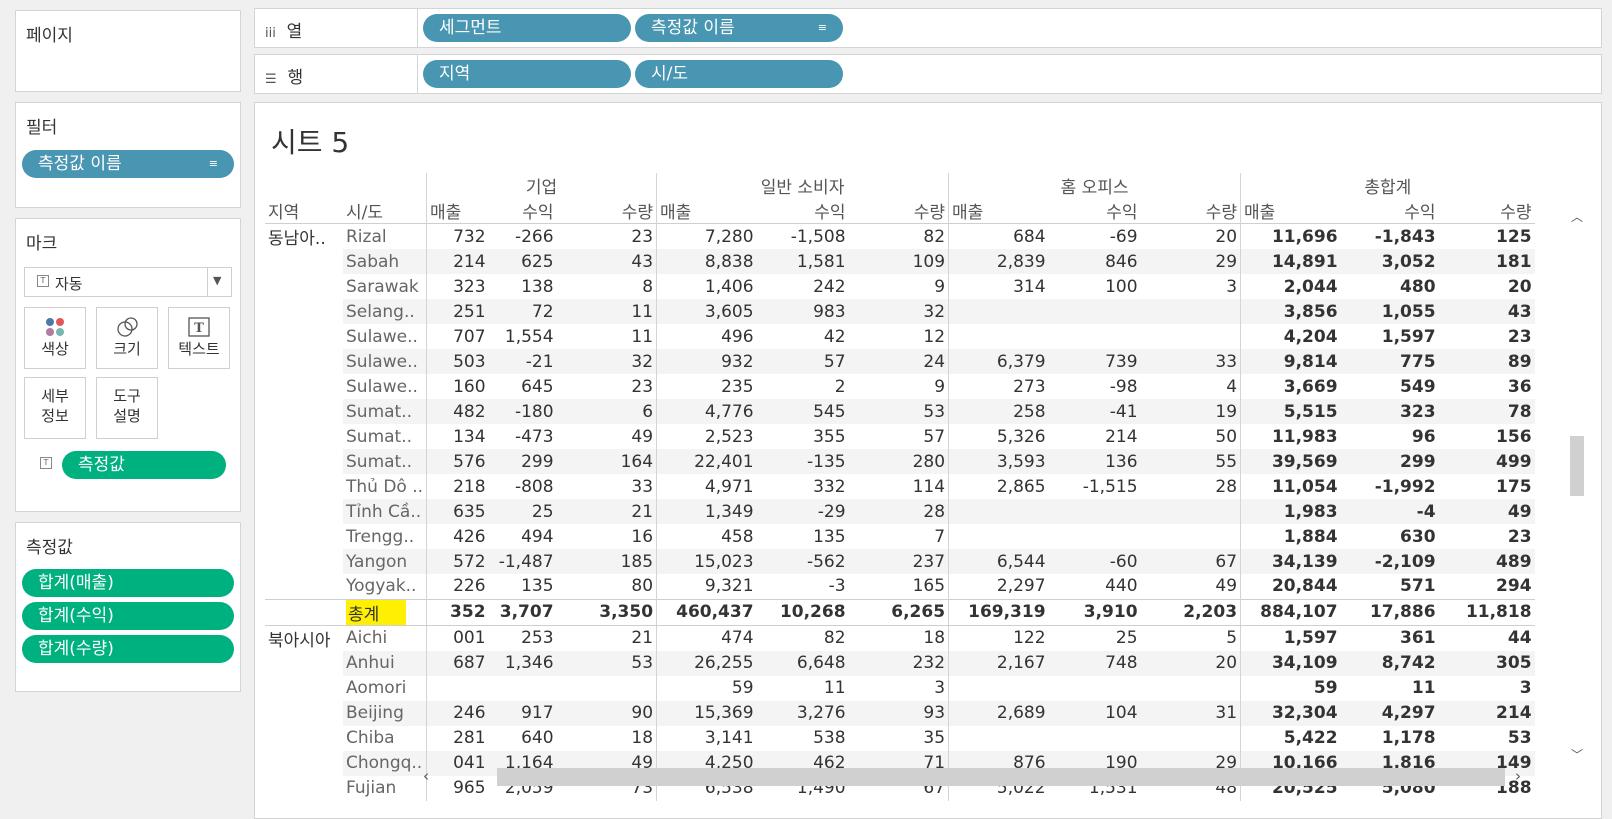  I want to click on value-cell: 134, so click(457, 436).